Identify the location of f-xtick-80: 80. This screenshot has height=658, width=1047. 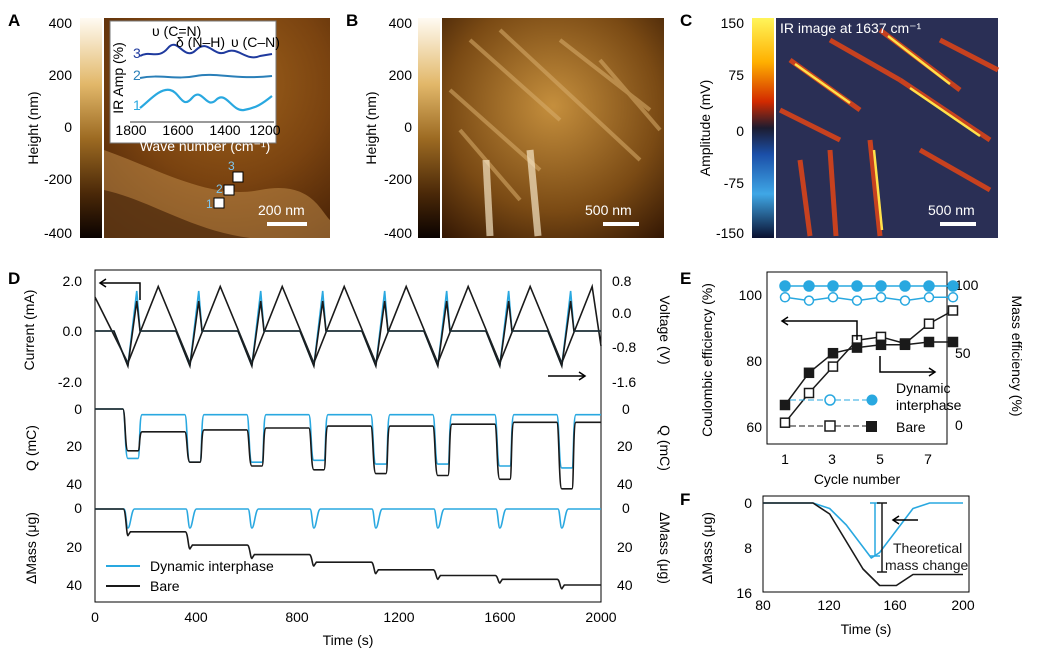
(763, 605).